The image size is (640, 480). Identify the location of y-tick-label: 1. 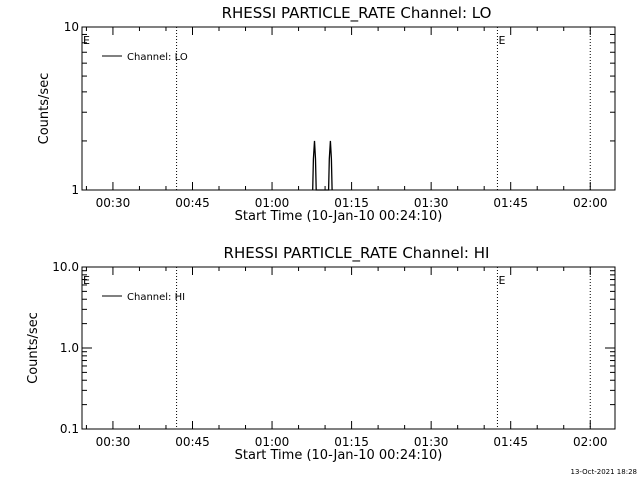
(75, 190).